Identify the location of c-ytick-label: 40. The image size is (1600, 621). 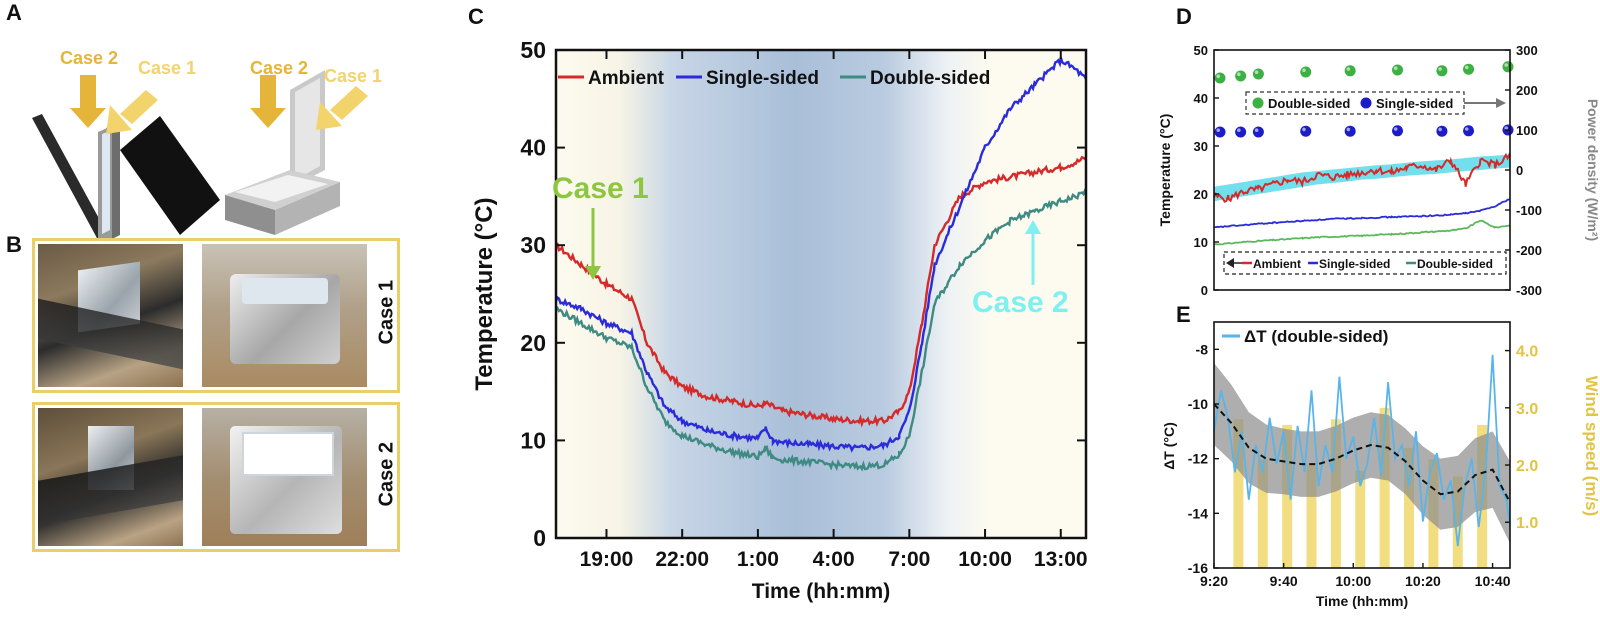
(533, 148).